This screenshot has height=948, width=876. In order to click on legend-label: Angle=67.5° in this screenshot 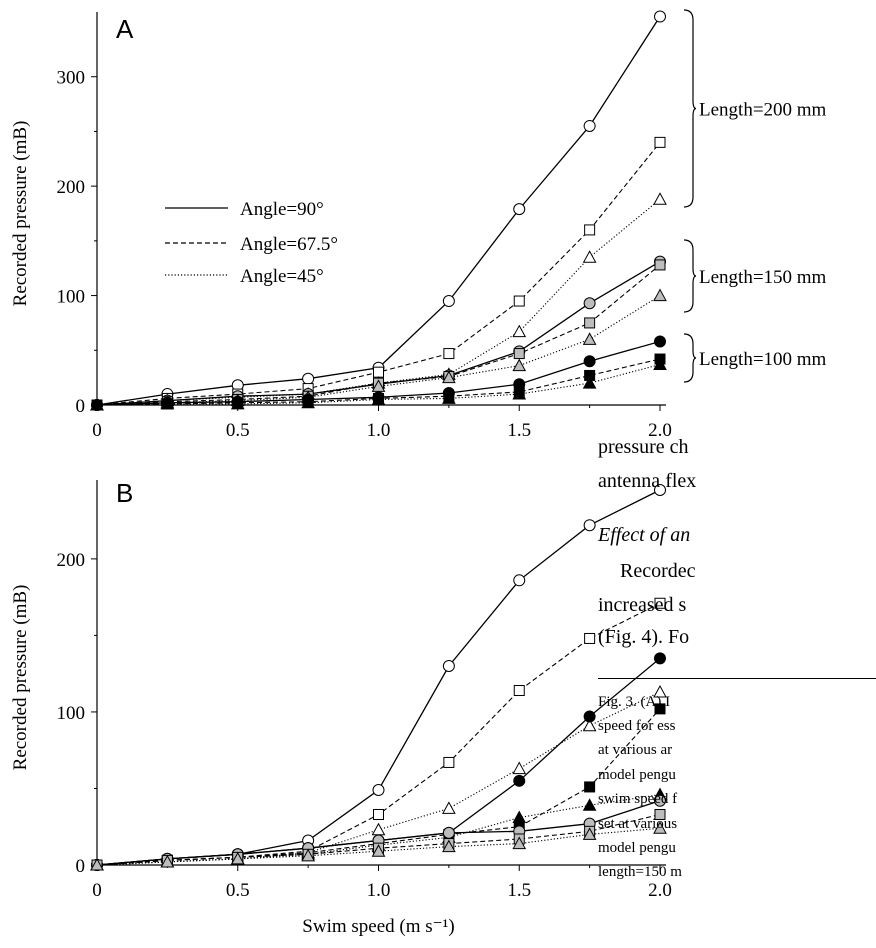, I will do `click(289, 244)`.